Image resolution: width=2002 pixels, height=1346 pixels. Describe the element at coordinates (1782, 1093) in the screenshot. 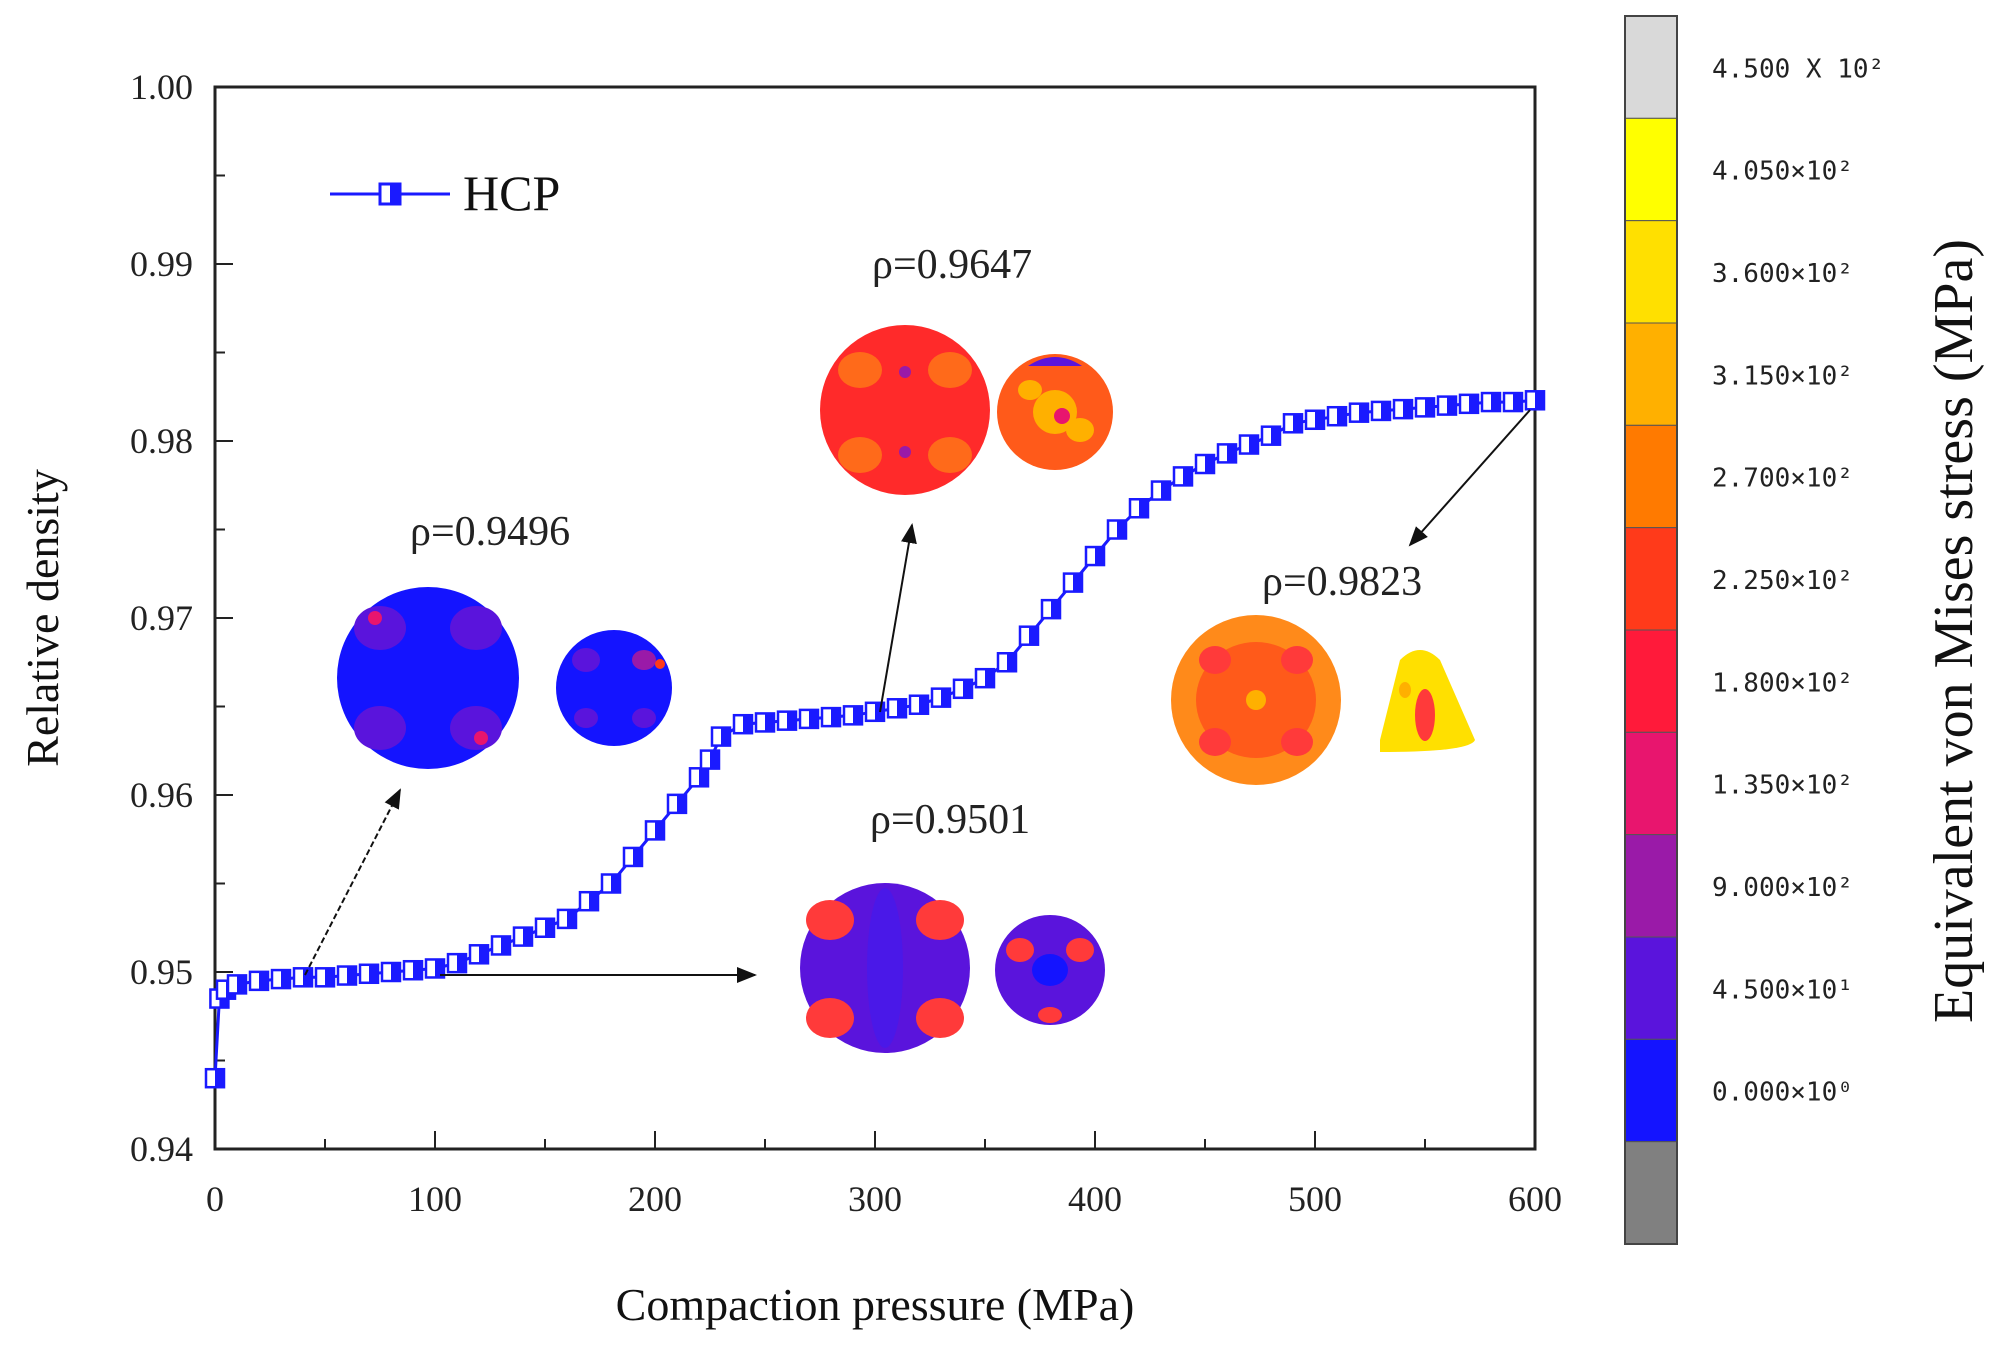

I see `colorbar-label: 0.000×10⁰` at that location.